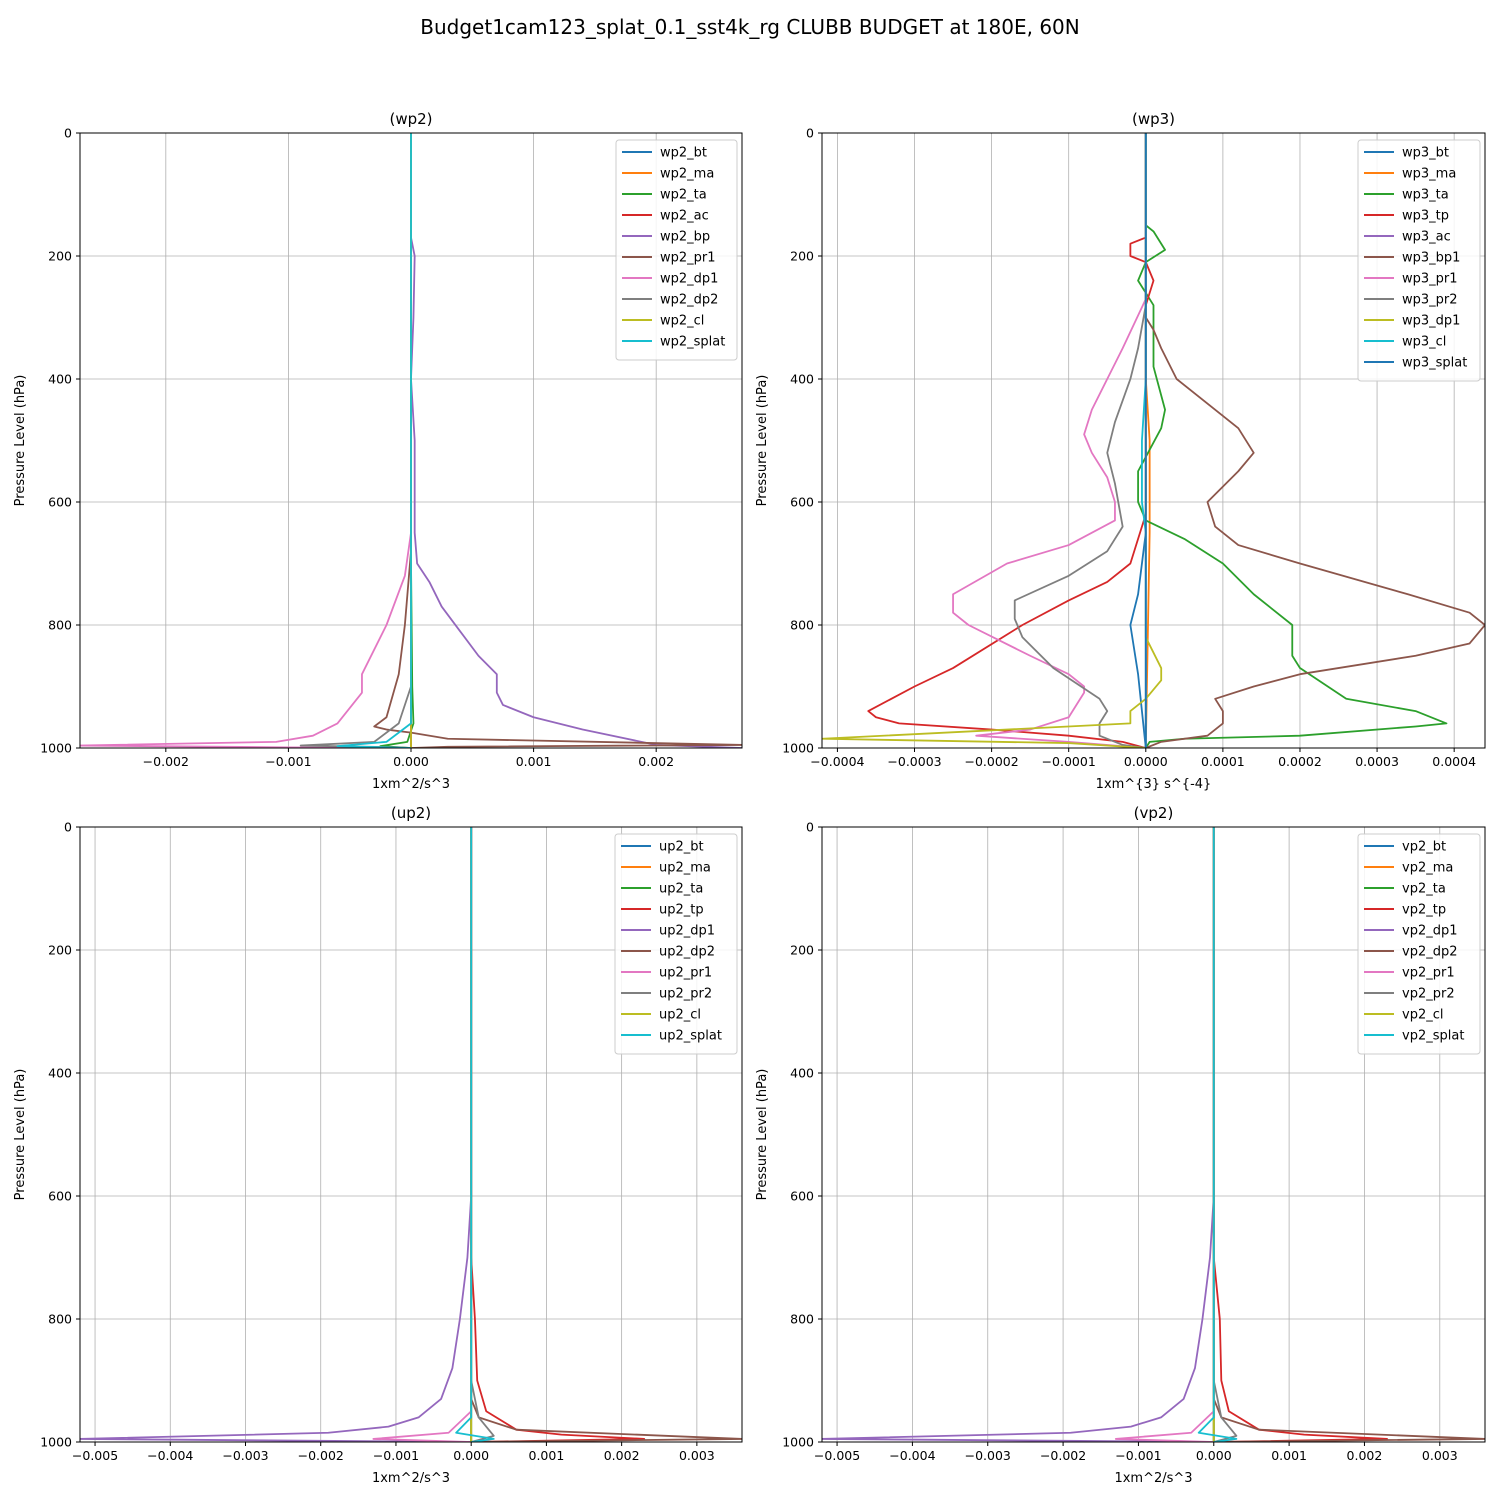 Image resolution: width=1500 pixels, height=1500 pixels. Describe the element at coordinates (374, 440) in the screenshot. I see `series-line-wp2-splat` at that location.